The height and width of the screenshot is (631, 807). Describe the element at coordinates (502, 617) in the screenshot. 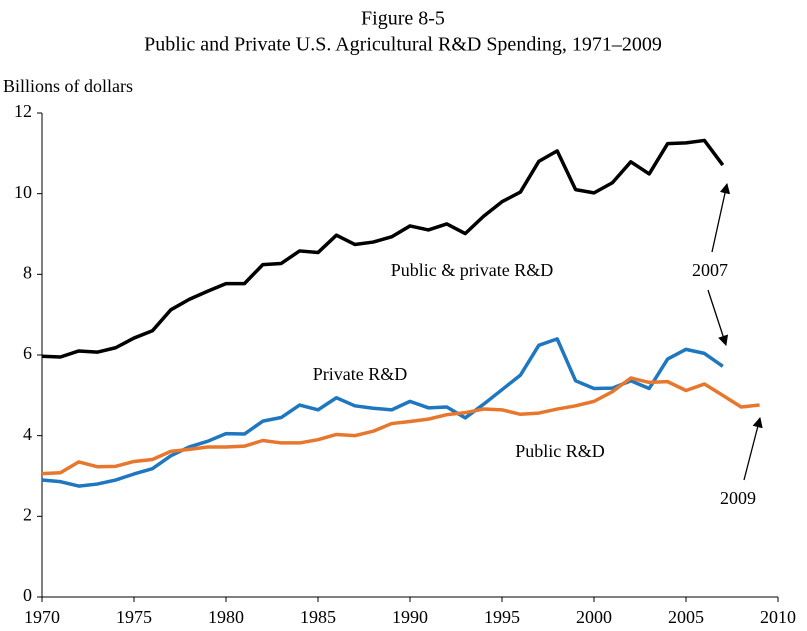

I see `x-tick-label: 1995` at that location.